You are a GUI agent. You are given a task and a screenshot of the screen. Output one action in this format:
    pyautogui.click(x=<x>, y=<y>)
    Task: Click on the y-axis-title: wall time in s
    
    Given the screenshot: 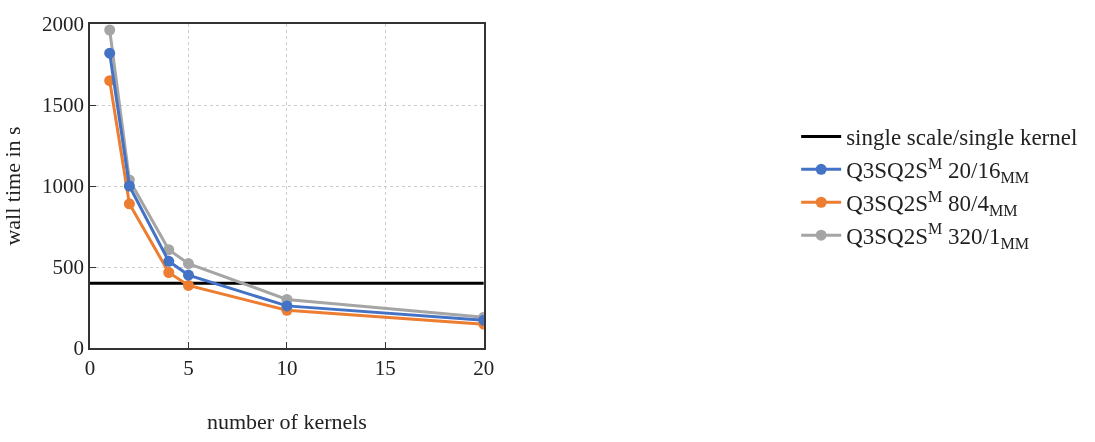 What is the action you would take?
    pyautogui.click(x=13, y=186)
    